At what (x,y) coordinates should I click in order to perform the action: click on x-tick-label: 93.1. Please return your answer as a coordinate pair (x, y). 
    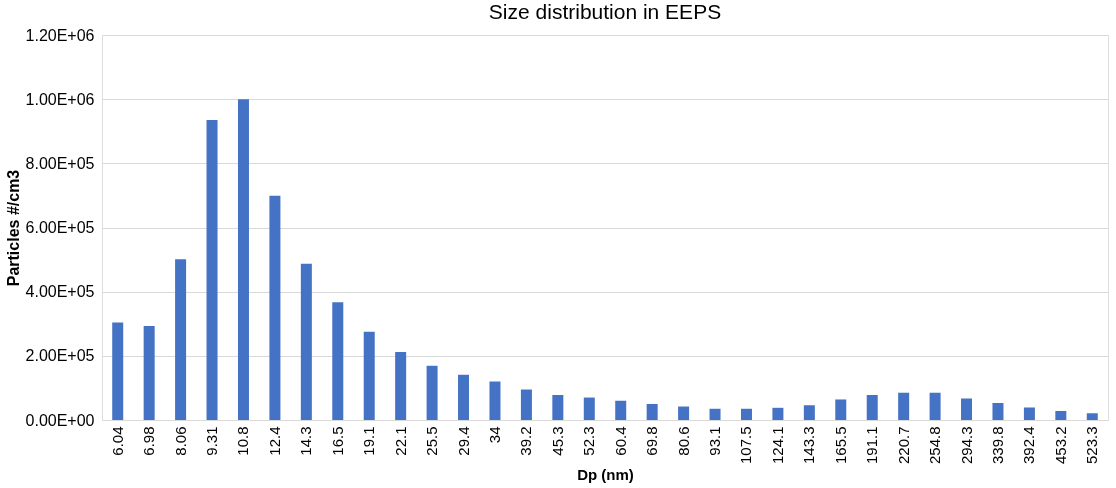
    Looking at the image, I should click on (715, 441).